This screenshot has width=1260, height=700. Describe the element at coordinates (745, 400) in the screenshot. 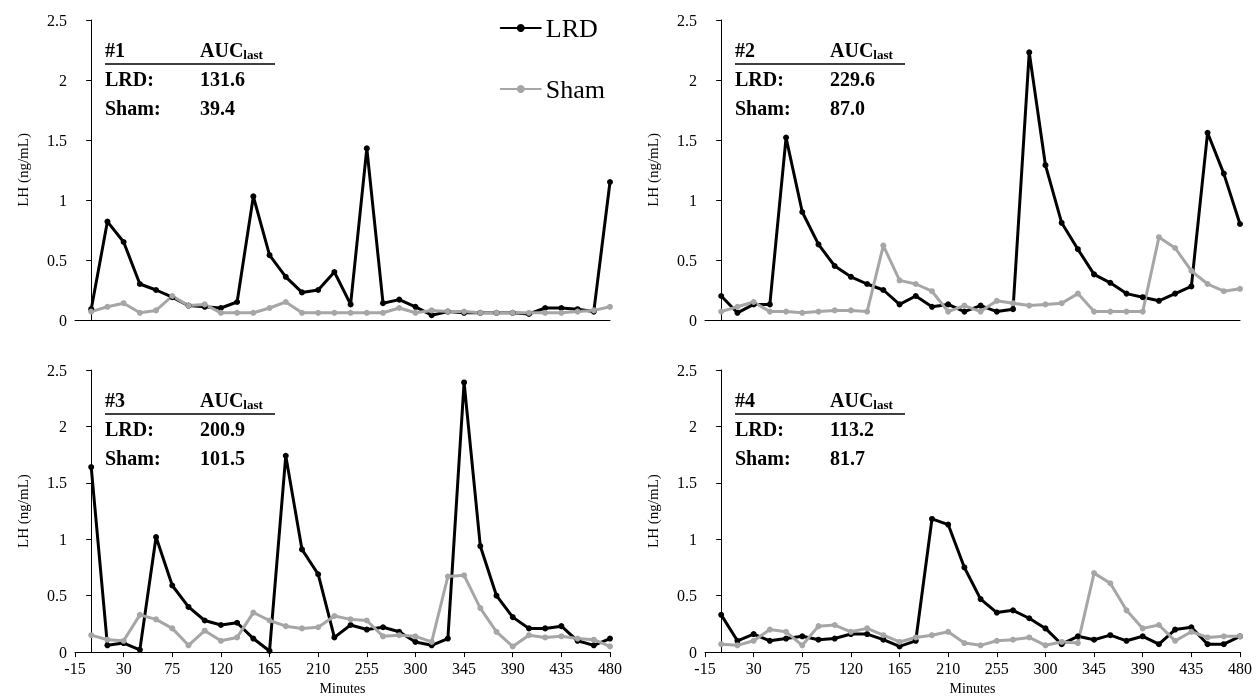

I see `annotation: #4` at that location.